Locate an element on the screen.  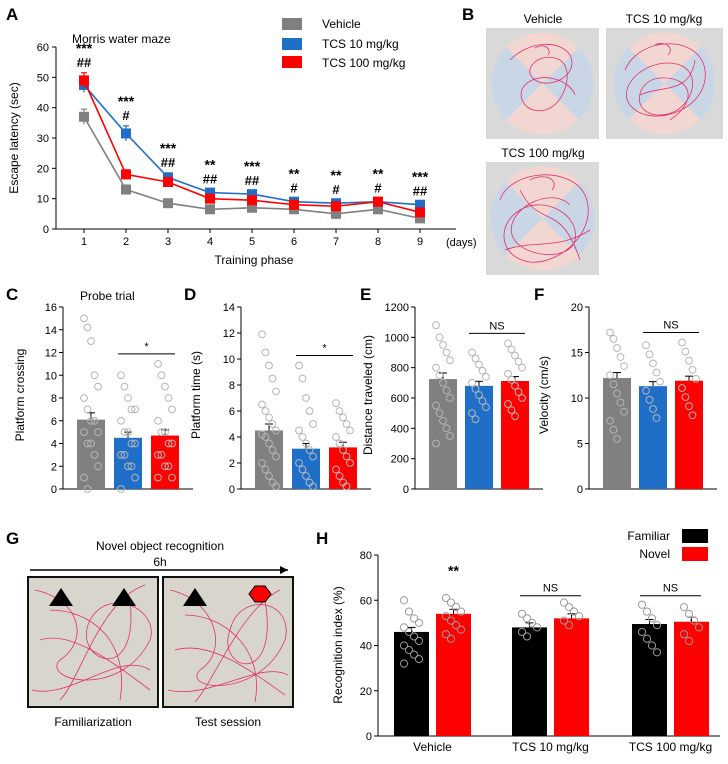
legend-swatch-novel is located at coordinates (695, 554).